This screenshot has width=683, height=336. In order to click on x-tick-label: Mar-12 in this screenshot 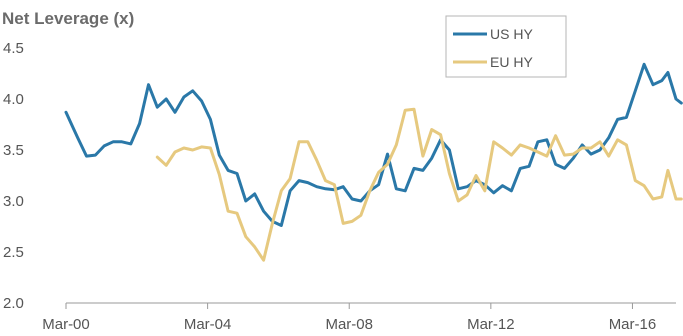, I will do `click(491, 324)`.